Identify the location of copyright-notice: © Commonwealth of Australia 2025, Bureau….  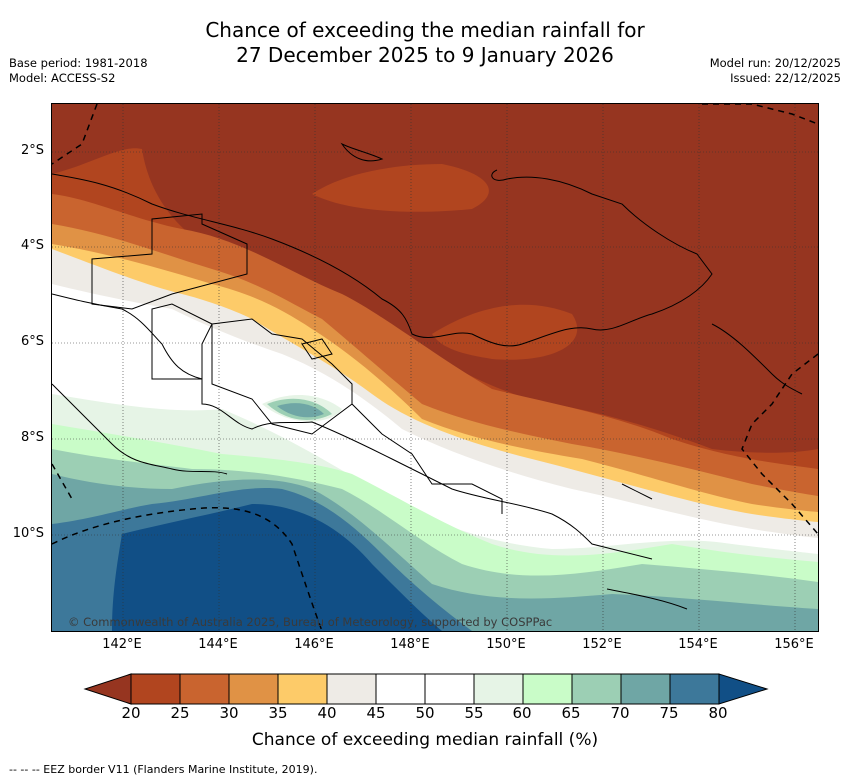
(310, 622).